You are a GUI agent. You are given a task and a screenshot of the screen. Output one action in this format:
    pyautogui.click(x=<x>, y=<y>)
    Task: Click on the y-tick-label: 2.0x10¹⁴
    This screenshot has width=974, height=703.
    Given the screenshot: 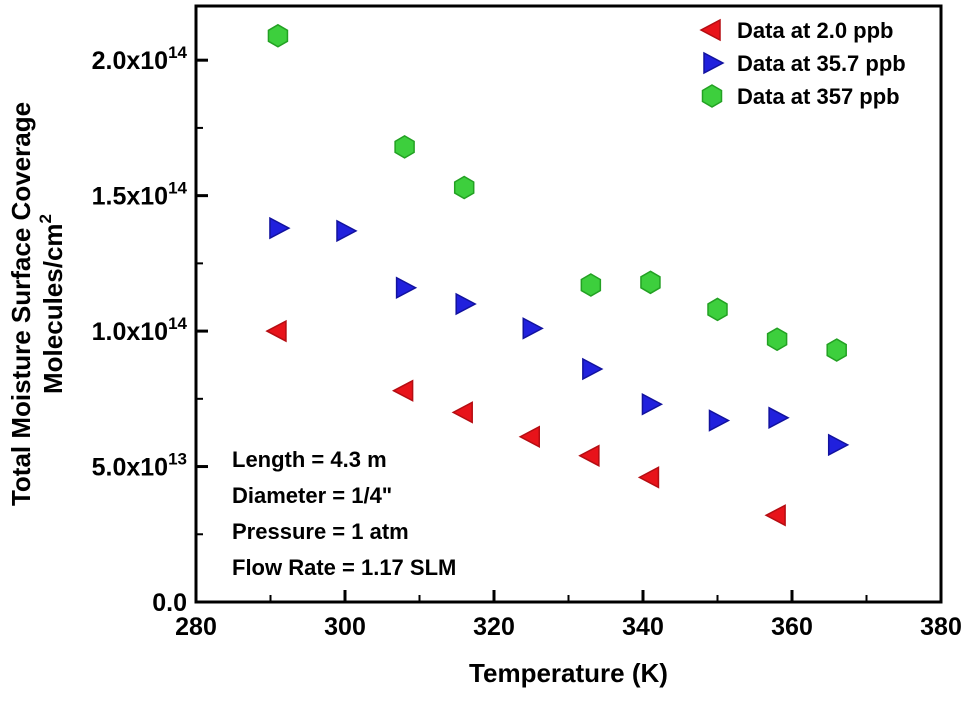 What is the action you would take?
    pyautogui.click(x=140, y=59)
    